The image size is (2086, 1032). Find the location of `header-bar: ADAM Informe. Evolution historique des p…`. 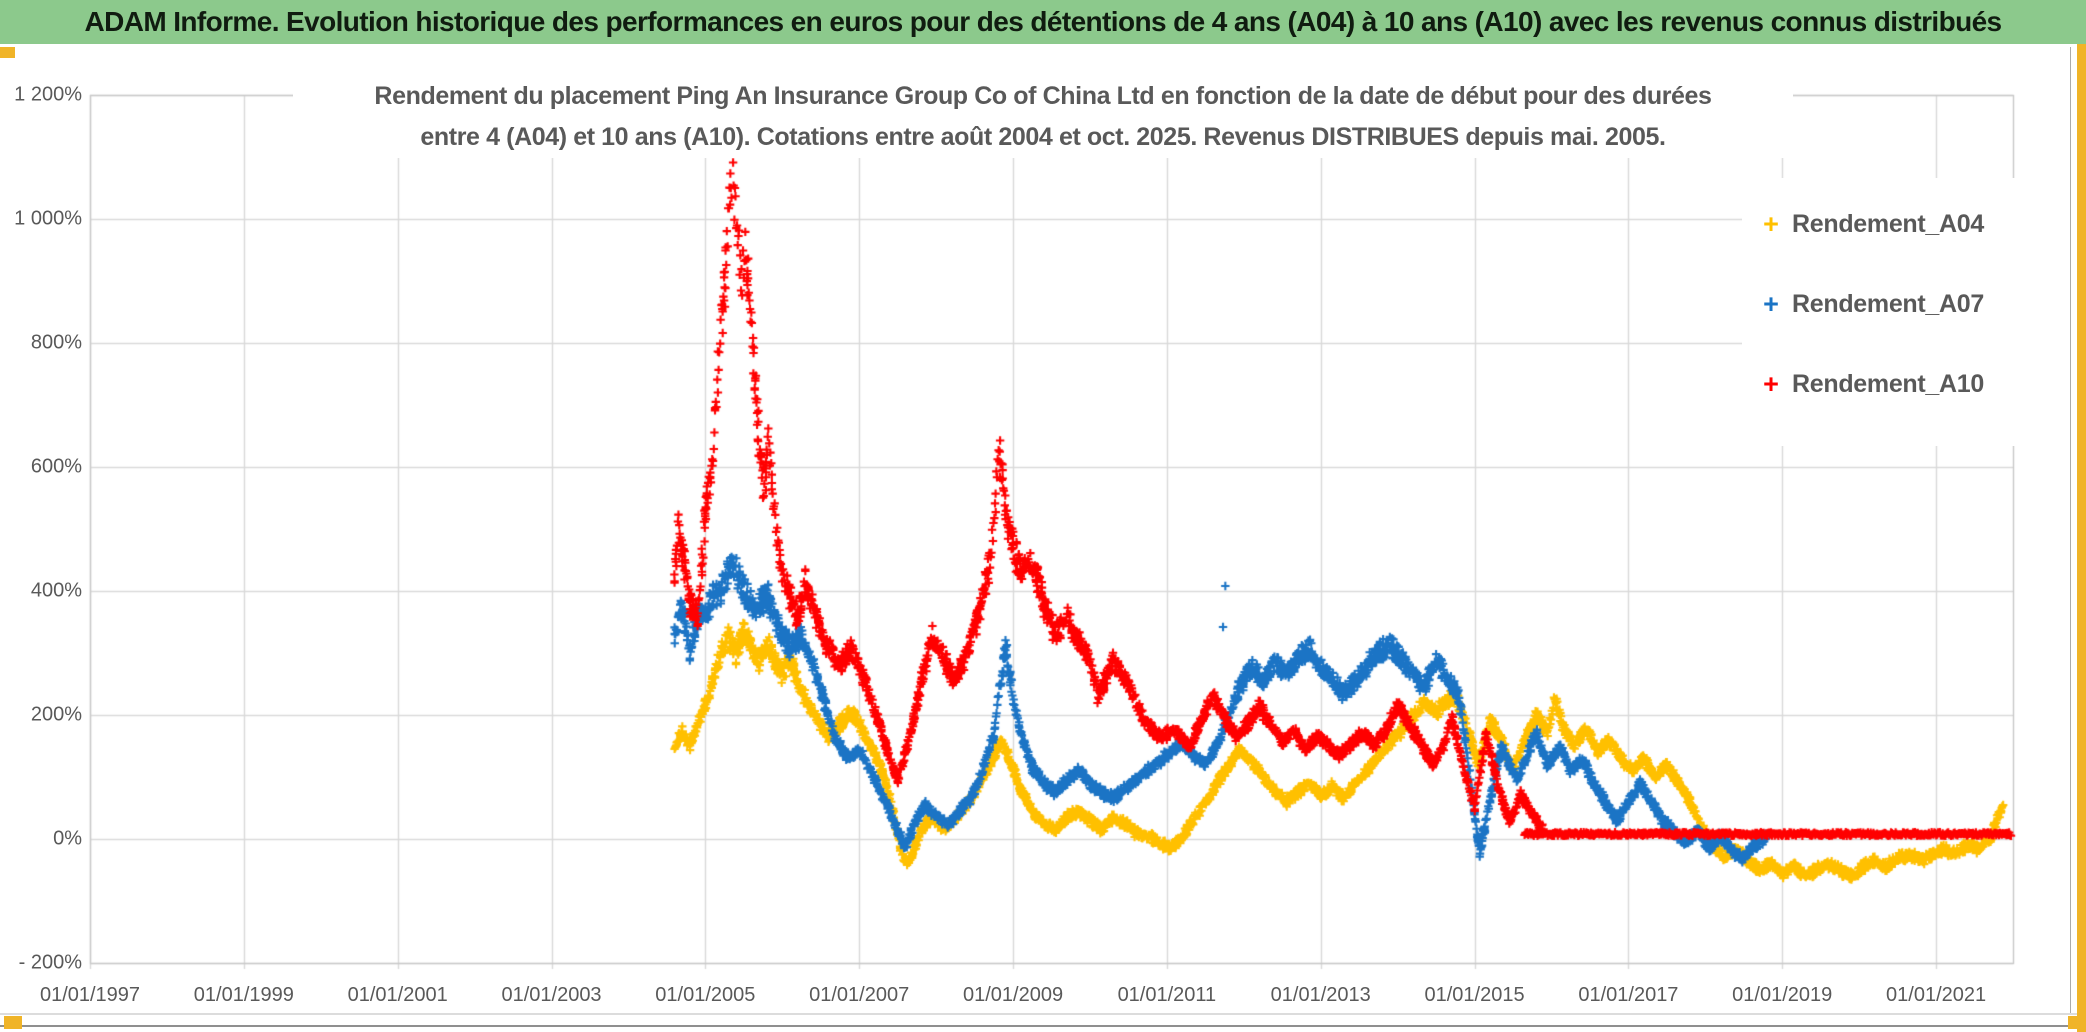

header-bar: ADAM Informe. Evolution historique des p… is located at coordinates (1043, 23).